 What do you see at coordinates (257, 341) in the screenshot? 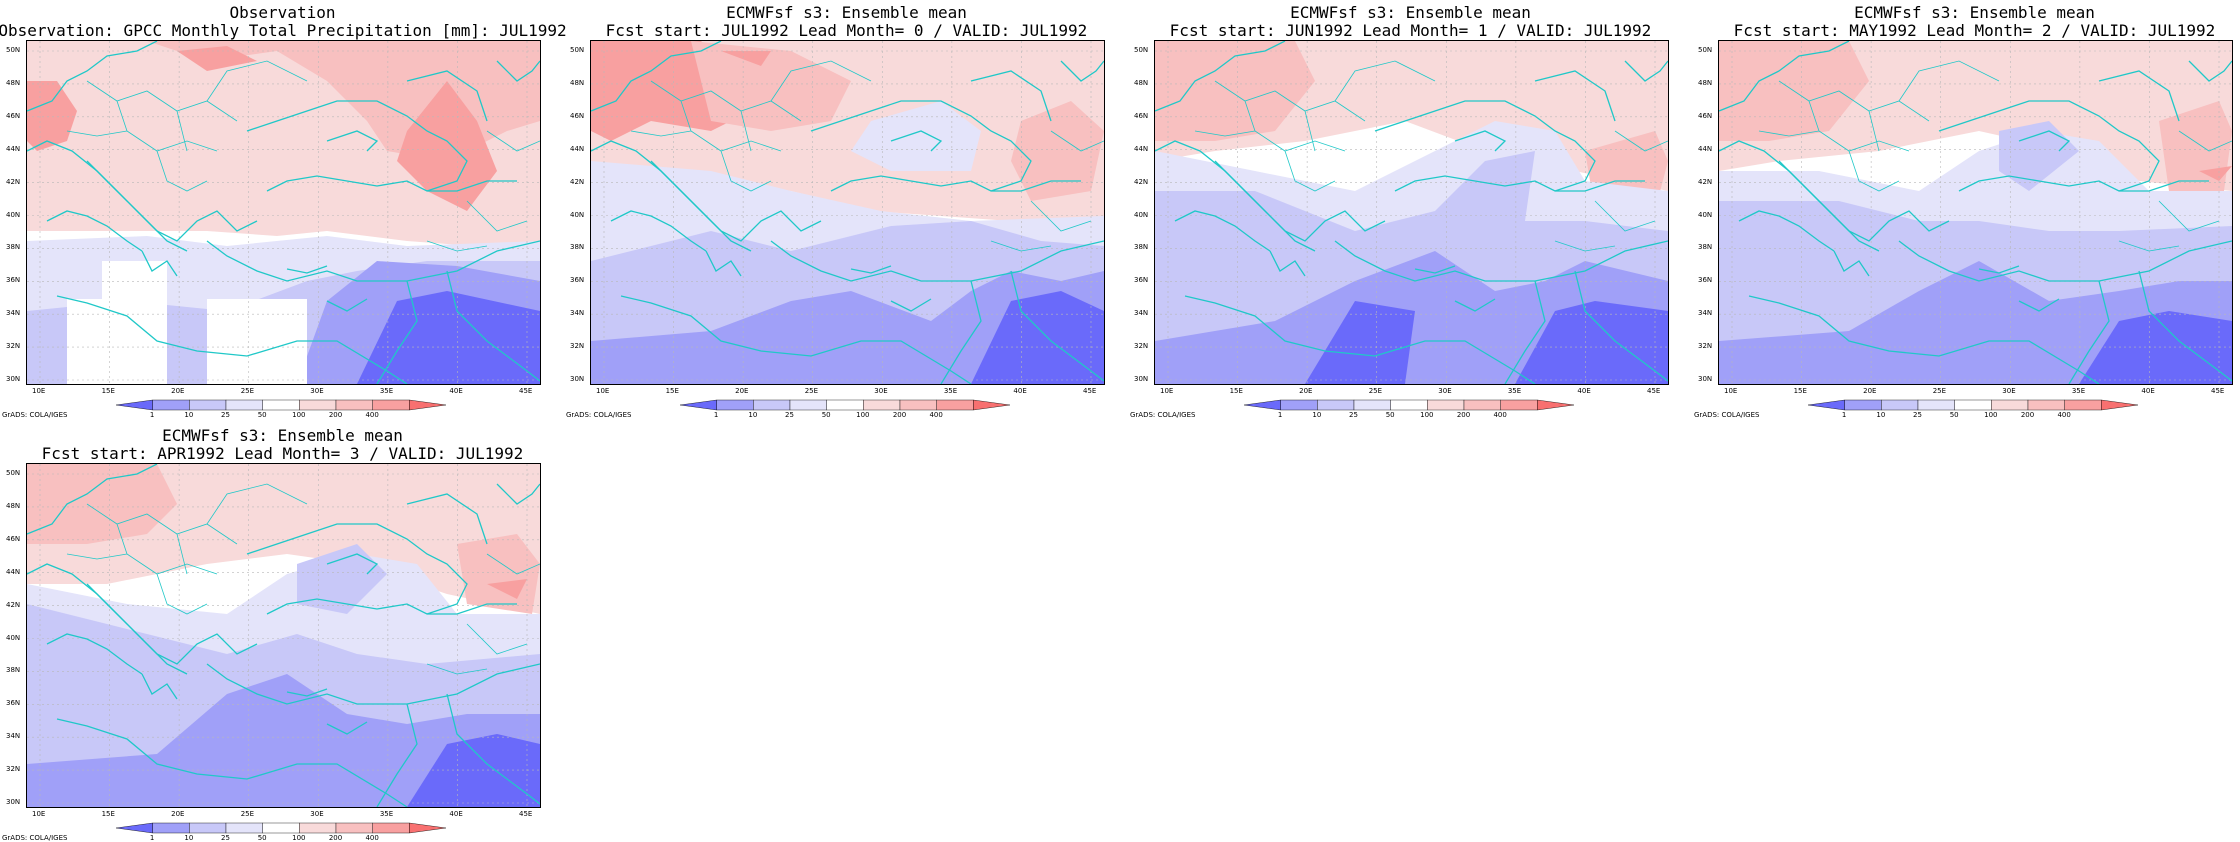
I see `shaded-contour` at bounding box center [257, 341].